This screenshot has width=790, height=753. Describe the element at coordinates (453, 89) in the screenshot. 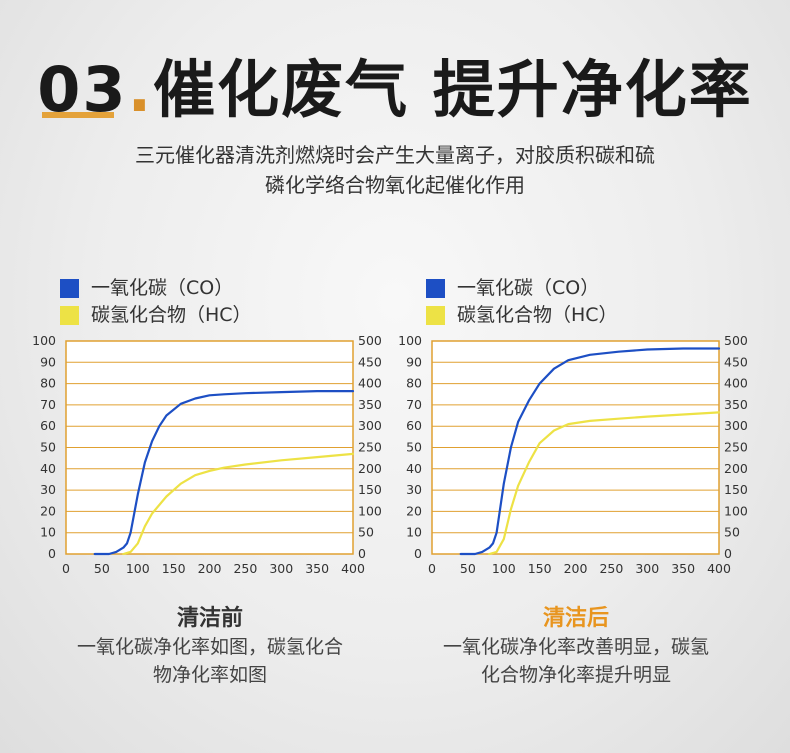

I see `title-text: 催化废气 提升净化率` at that location.